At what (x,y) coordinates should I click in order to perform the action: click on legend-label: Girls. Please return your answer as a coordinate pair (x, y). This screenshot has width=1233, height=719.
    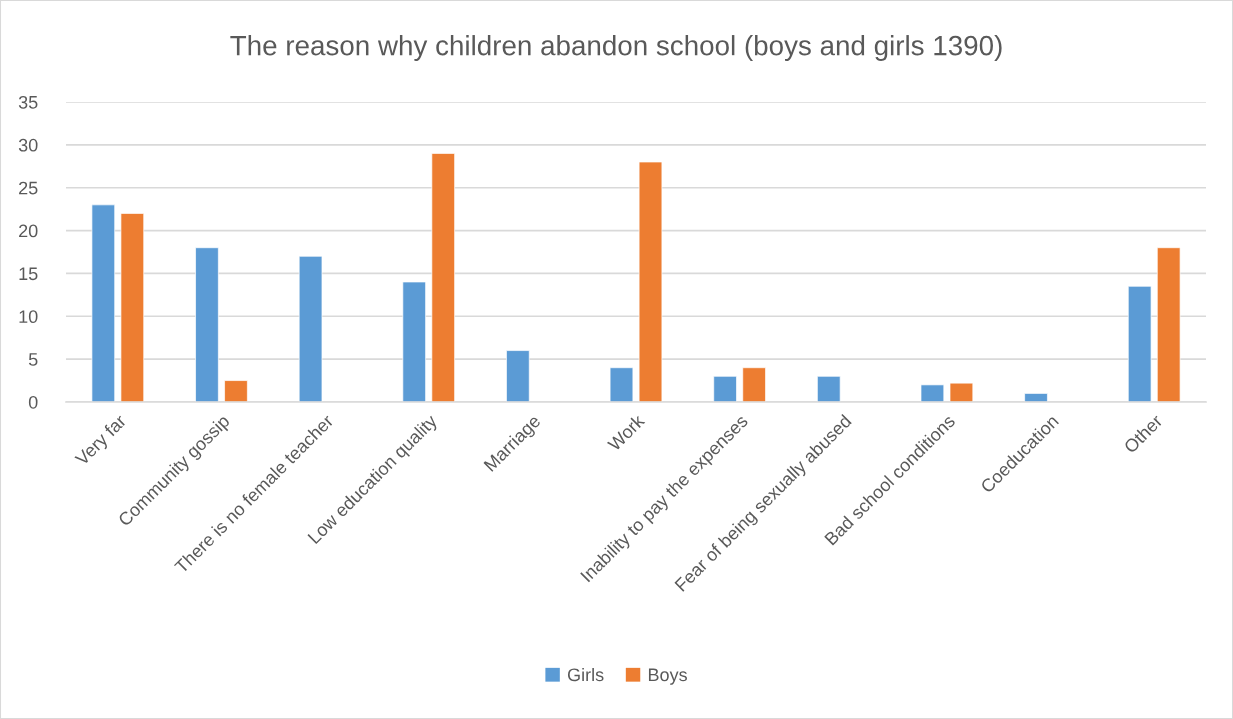
    Looking at the image, I should click on (585, 674).